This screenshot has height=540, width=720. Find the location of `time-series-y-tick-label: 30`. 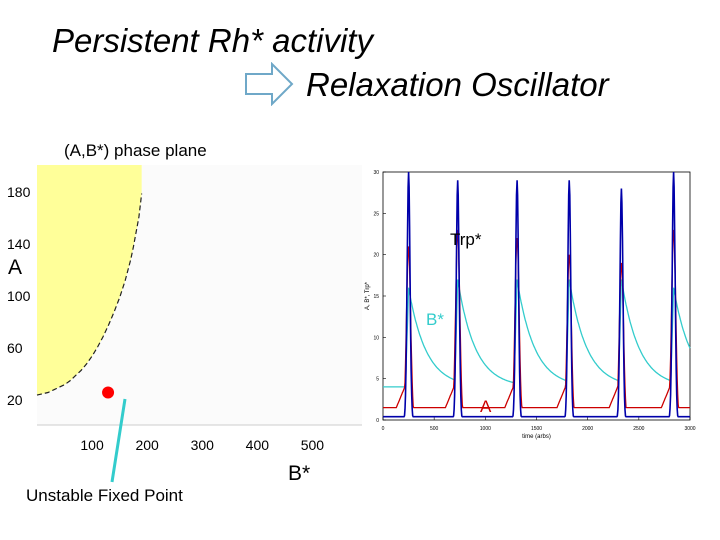

time-series-y-tick-label: 30 is located at coordinates (376, 173).